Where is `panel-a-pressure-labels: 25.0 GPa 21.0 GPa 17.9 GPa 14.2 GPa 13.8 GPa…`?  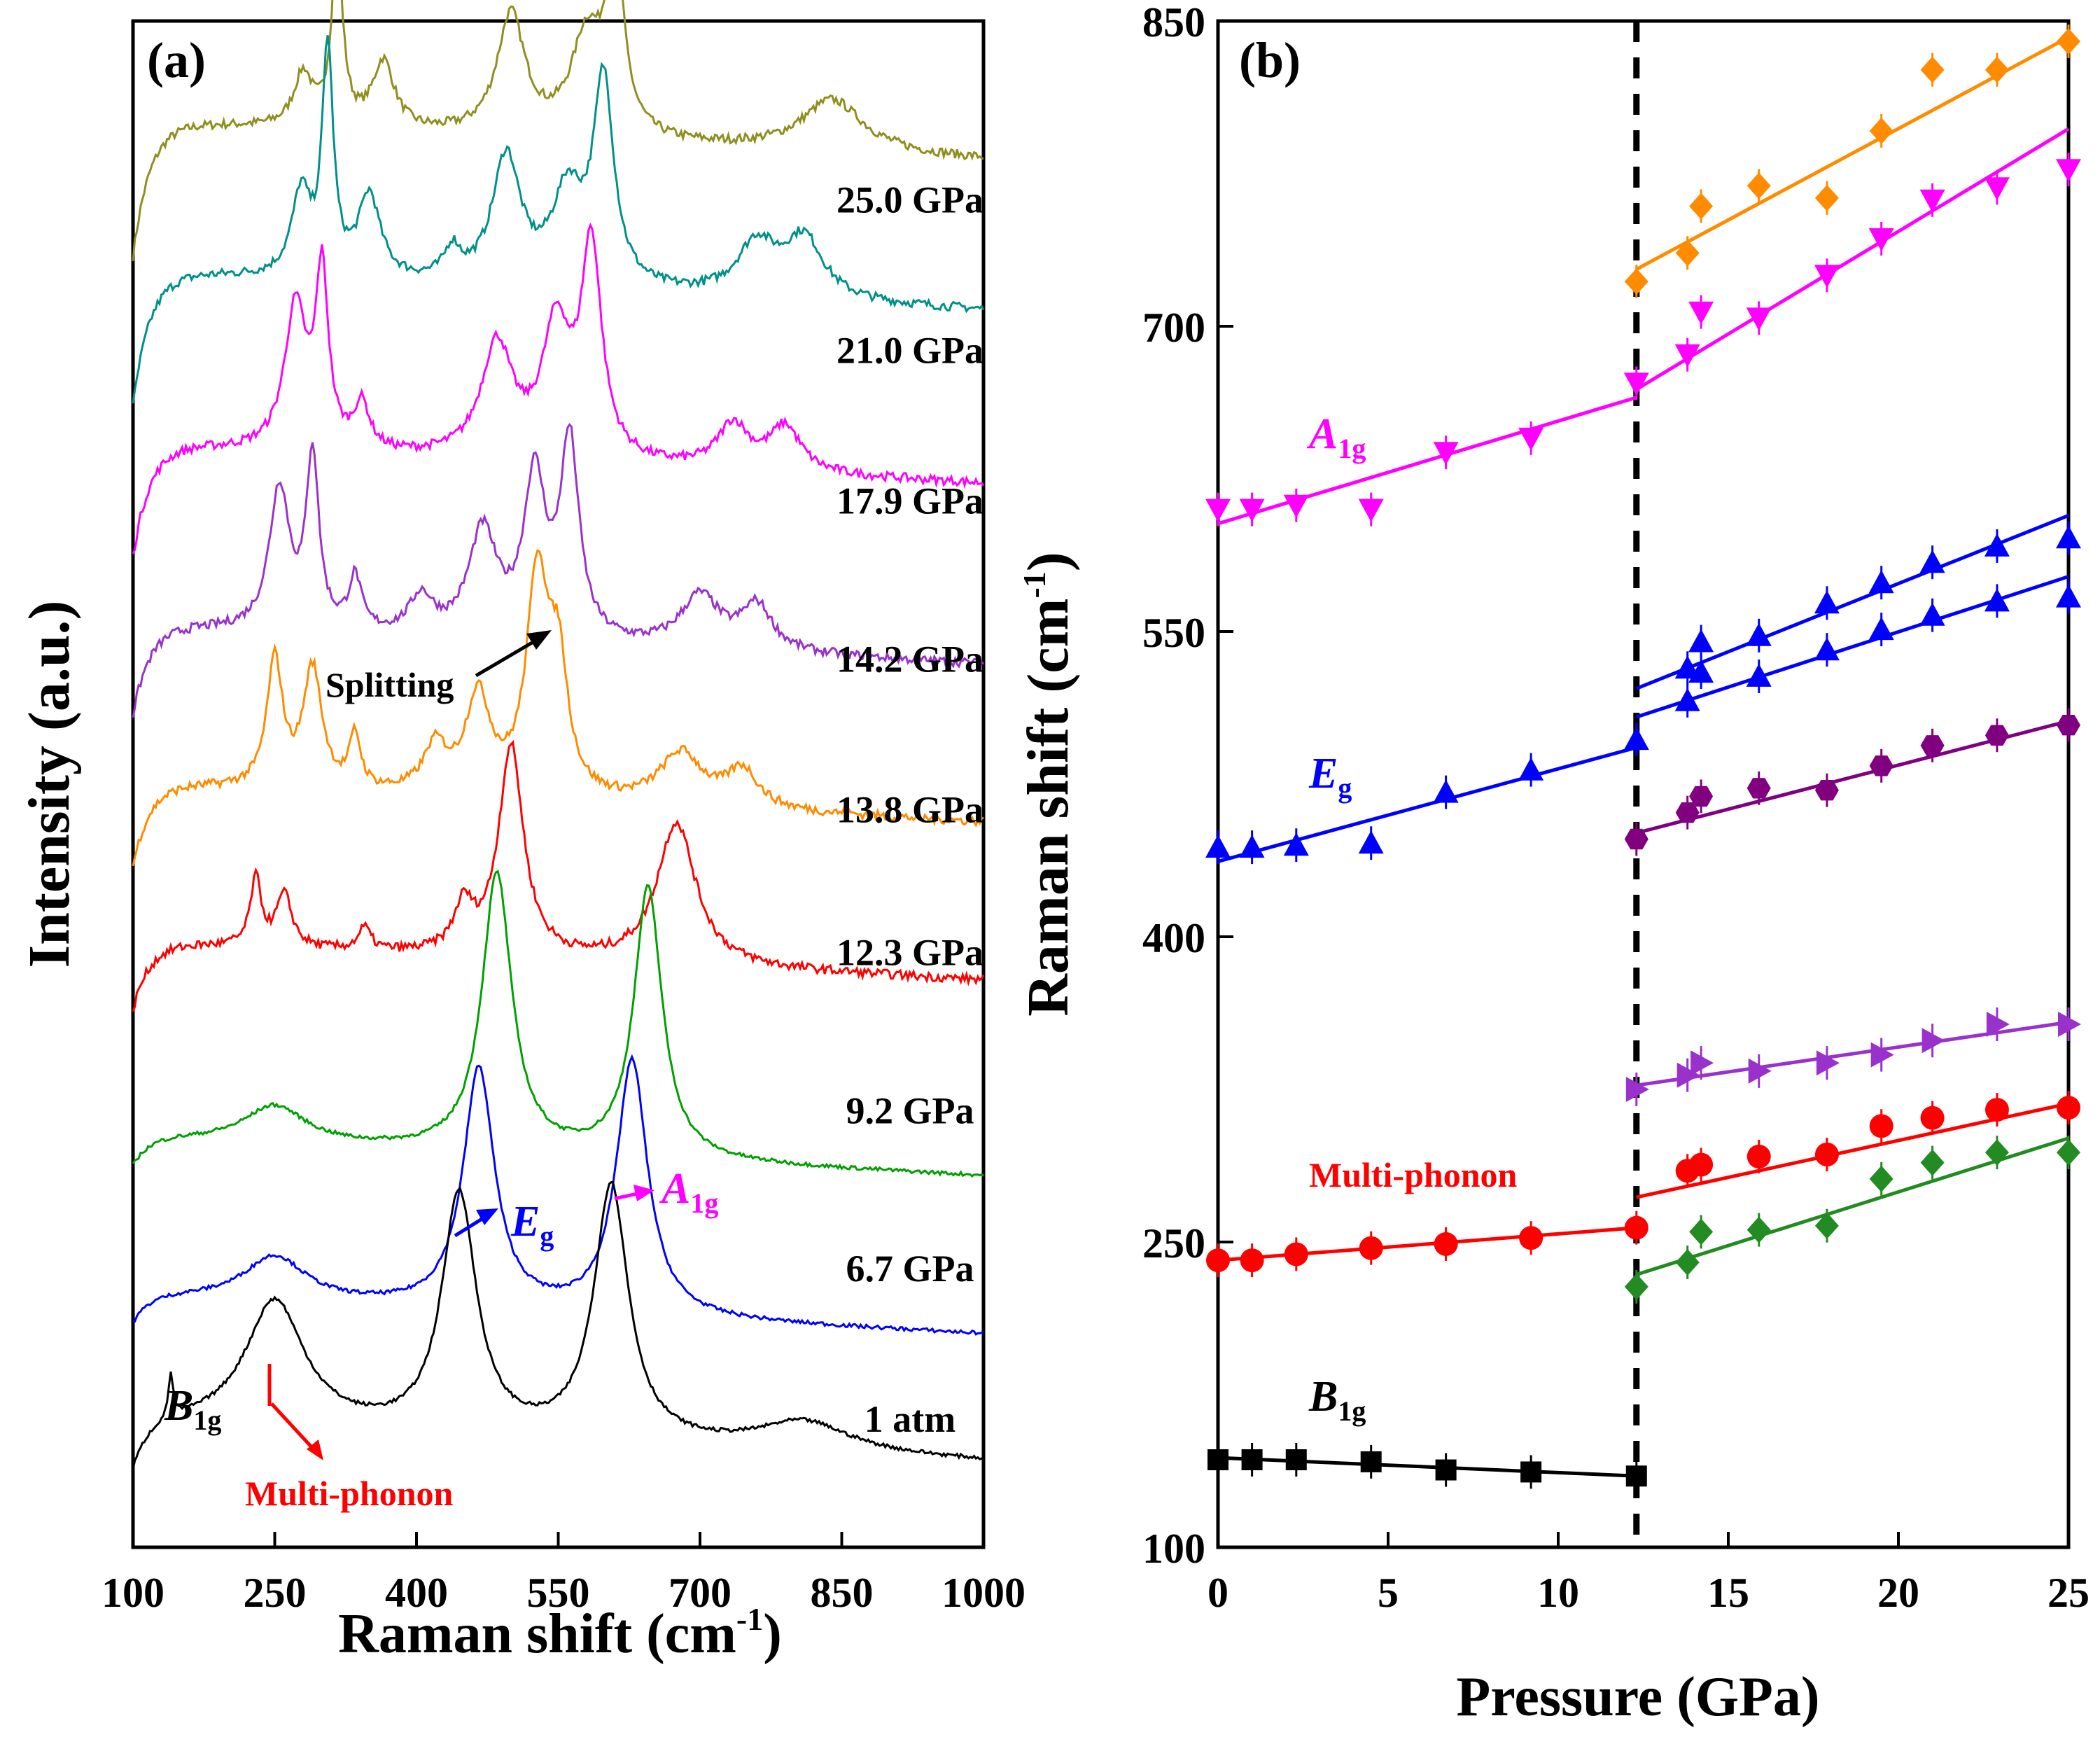 panel-a-pressure-labels: 25.0 GPa 21.0 GPa 17.9 GPa 14.2 GPa 13.8 GPa… is located at coordinates (909, 810).